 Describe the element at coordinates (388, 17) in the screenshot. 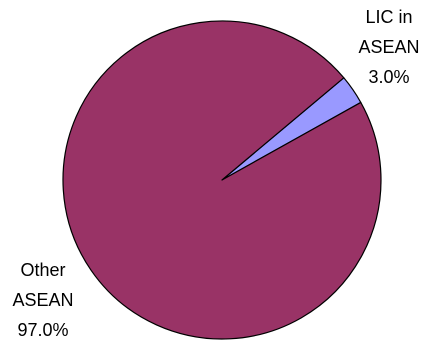

I see `slice-label-lic-line-1: LIC in` at that location.